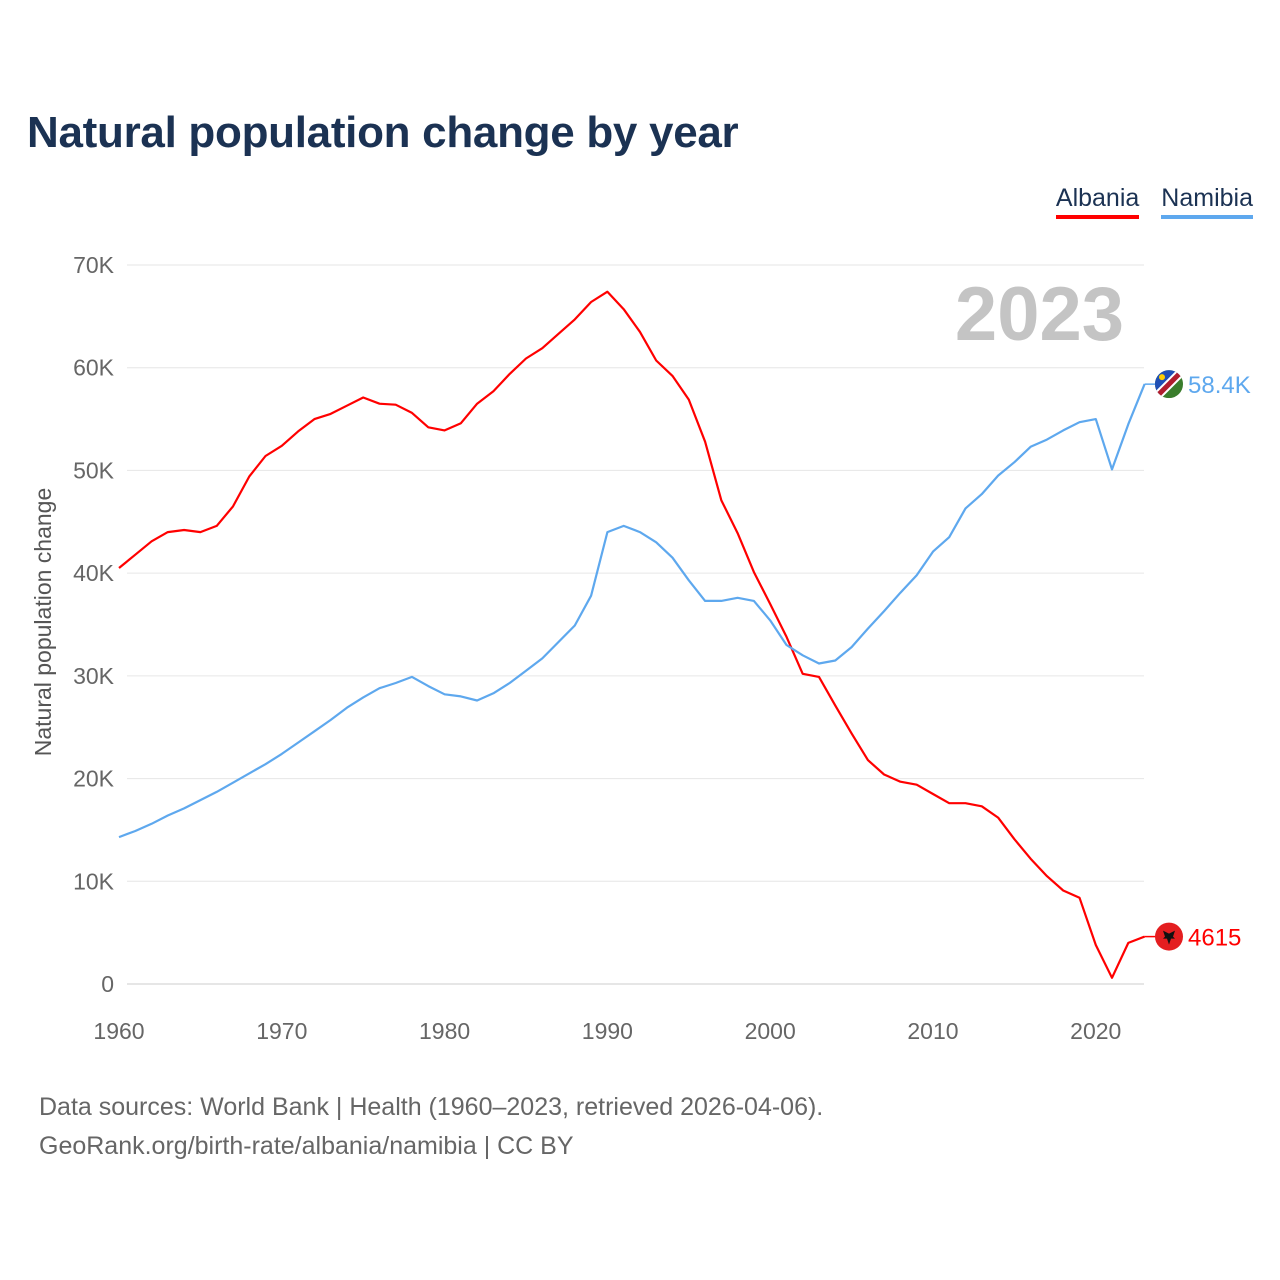 The image size is (1280, 1280). What do you see at coordinates (1214, 938) in the screenshot?
I see `end-value-label: 4615` at bounding box center [1214, 938].